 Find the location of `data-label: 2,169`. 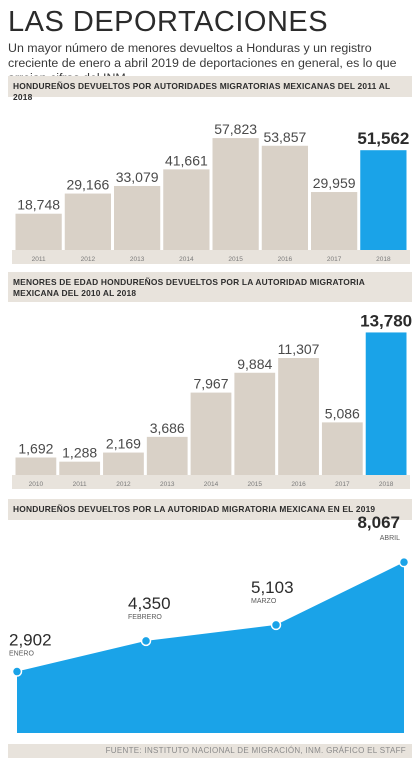

data-label: 2,169 is located at coordinates (123, 444).